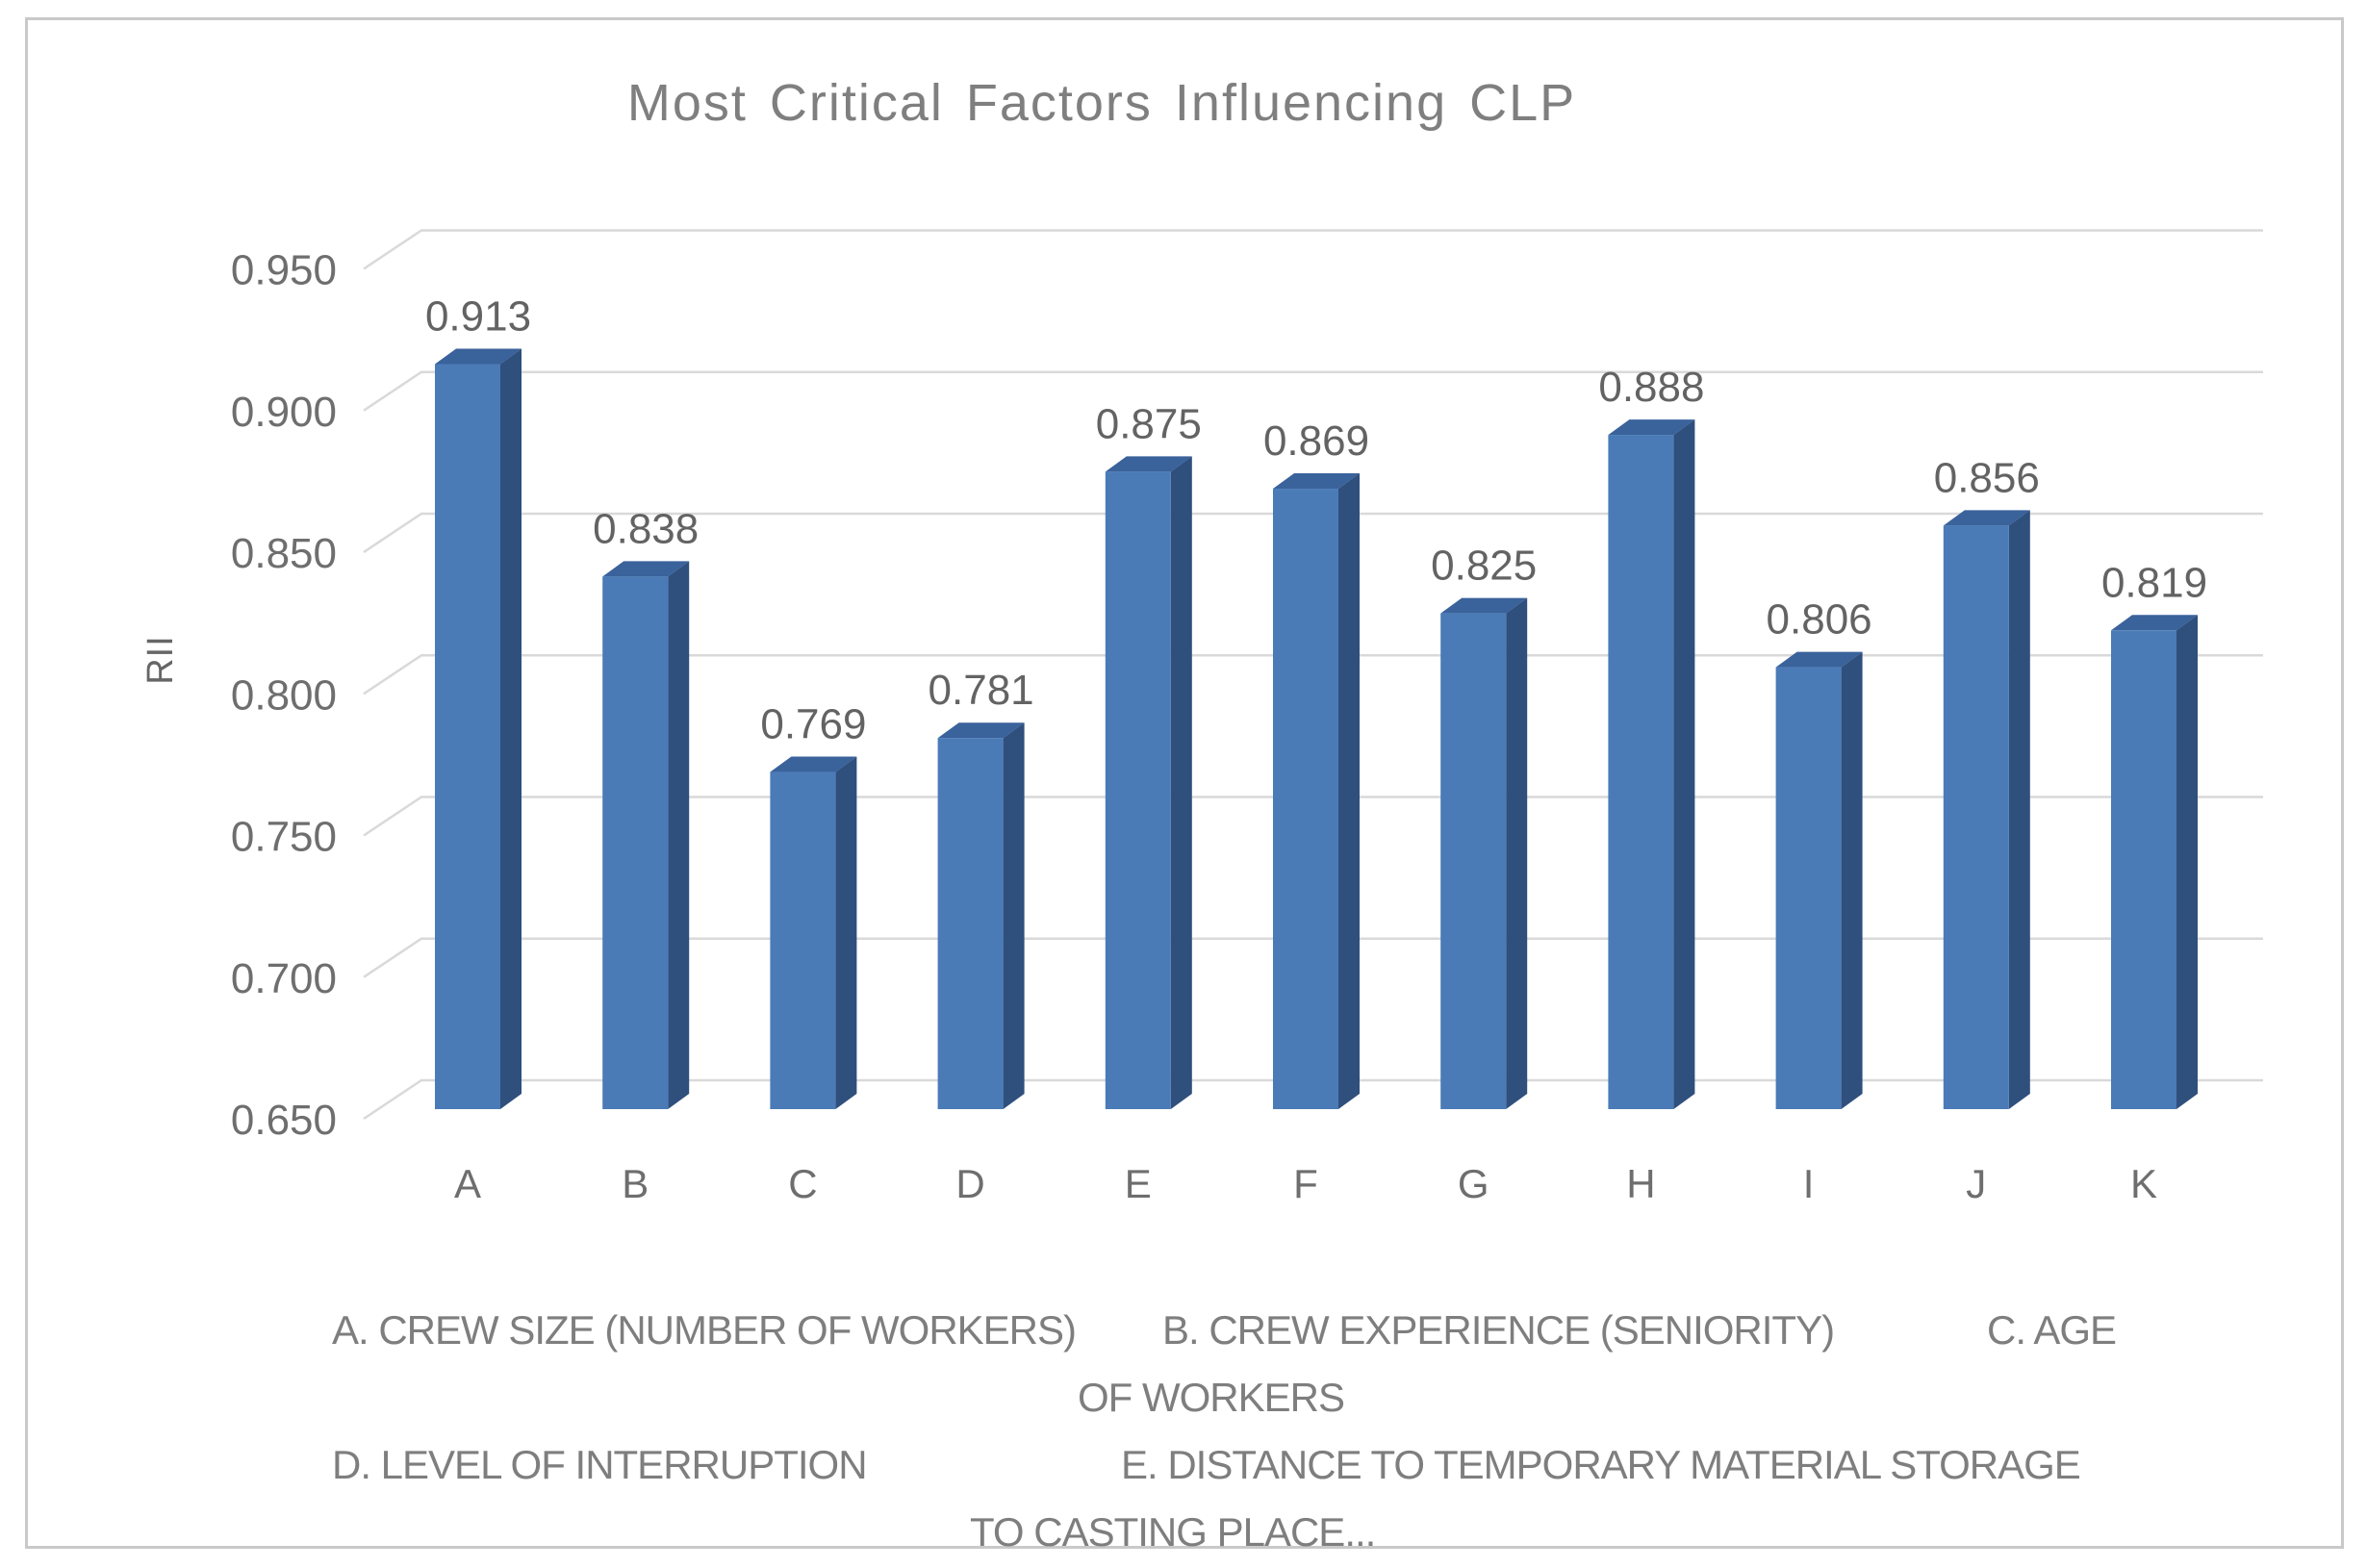 This screenshot has height=1568, width=2367. I want to click on y-tick-label: 0.850, so click(284, 553).